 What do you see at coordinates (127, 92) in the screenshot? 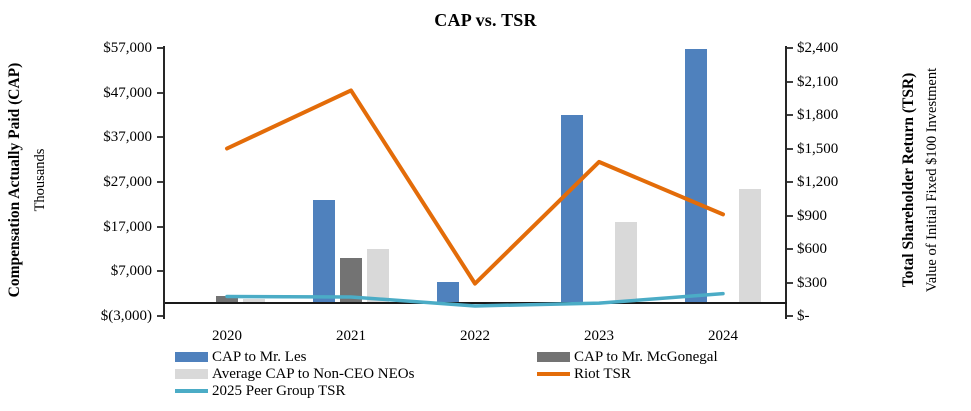
I see `left-axis-tick-label: $47,000` at bounding box center [127, 92].